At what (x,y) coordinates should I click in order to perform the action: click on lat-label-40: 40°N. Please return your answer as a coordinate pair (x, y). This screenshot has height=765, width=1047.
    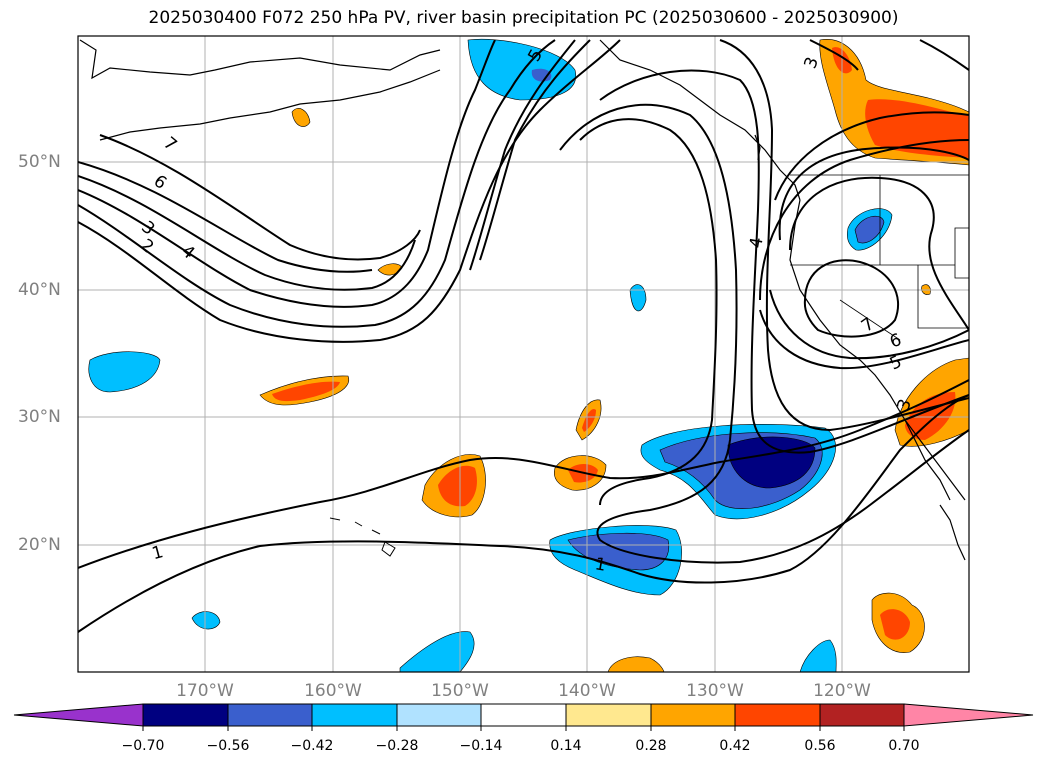
    Looking at the image, I should click on (39, 290).